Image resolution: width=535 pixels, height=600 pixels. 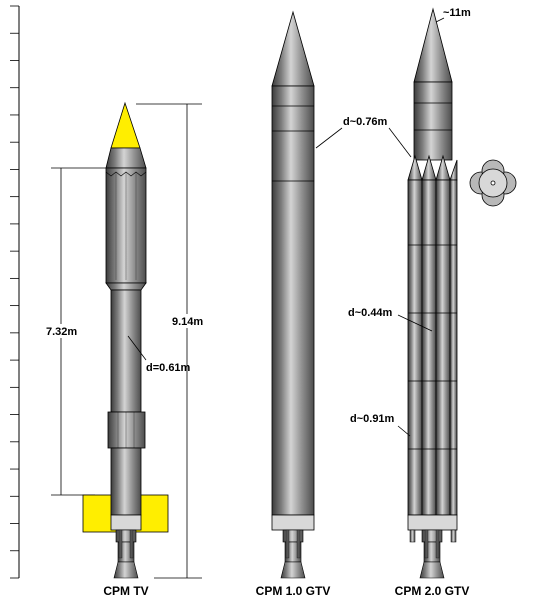 I want to click on scale-ruler, so click(x=15, y=292).